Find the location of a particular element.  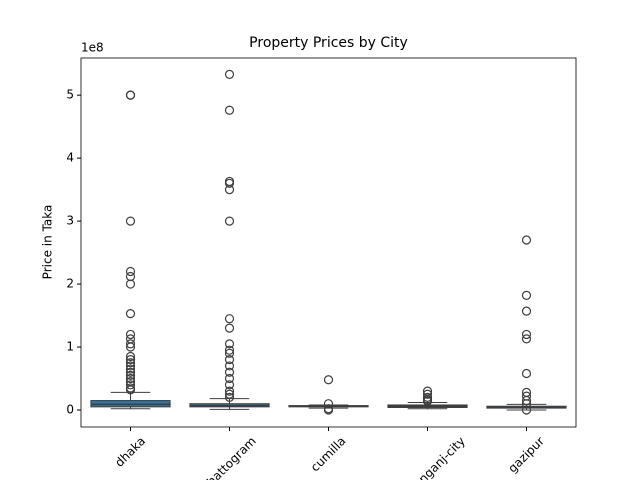

y-tick-label: 0 is located at coordinates (70, 409).